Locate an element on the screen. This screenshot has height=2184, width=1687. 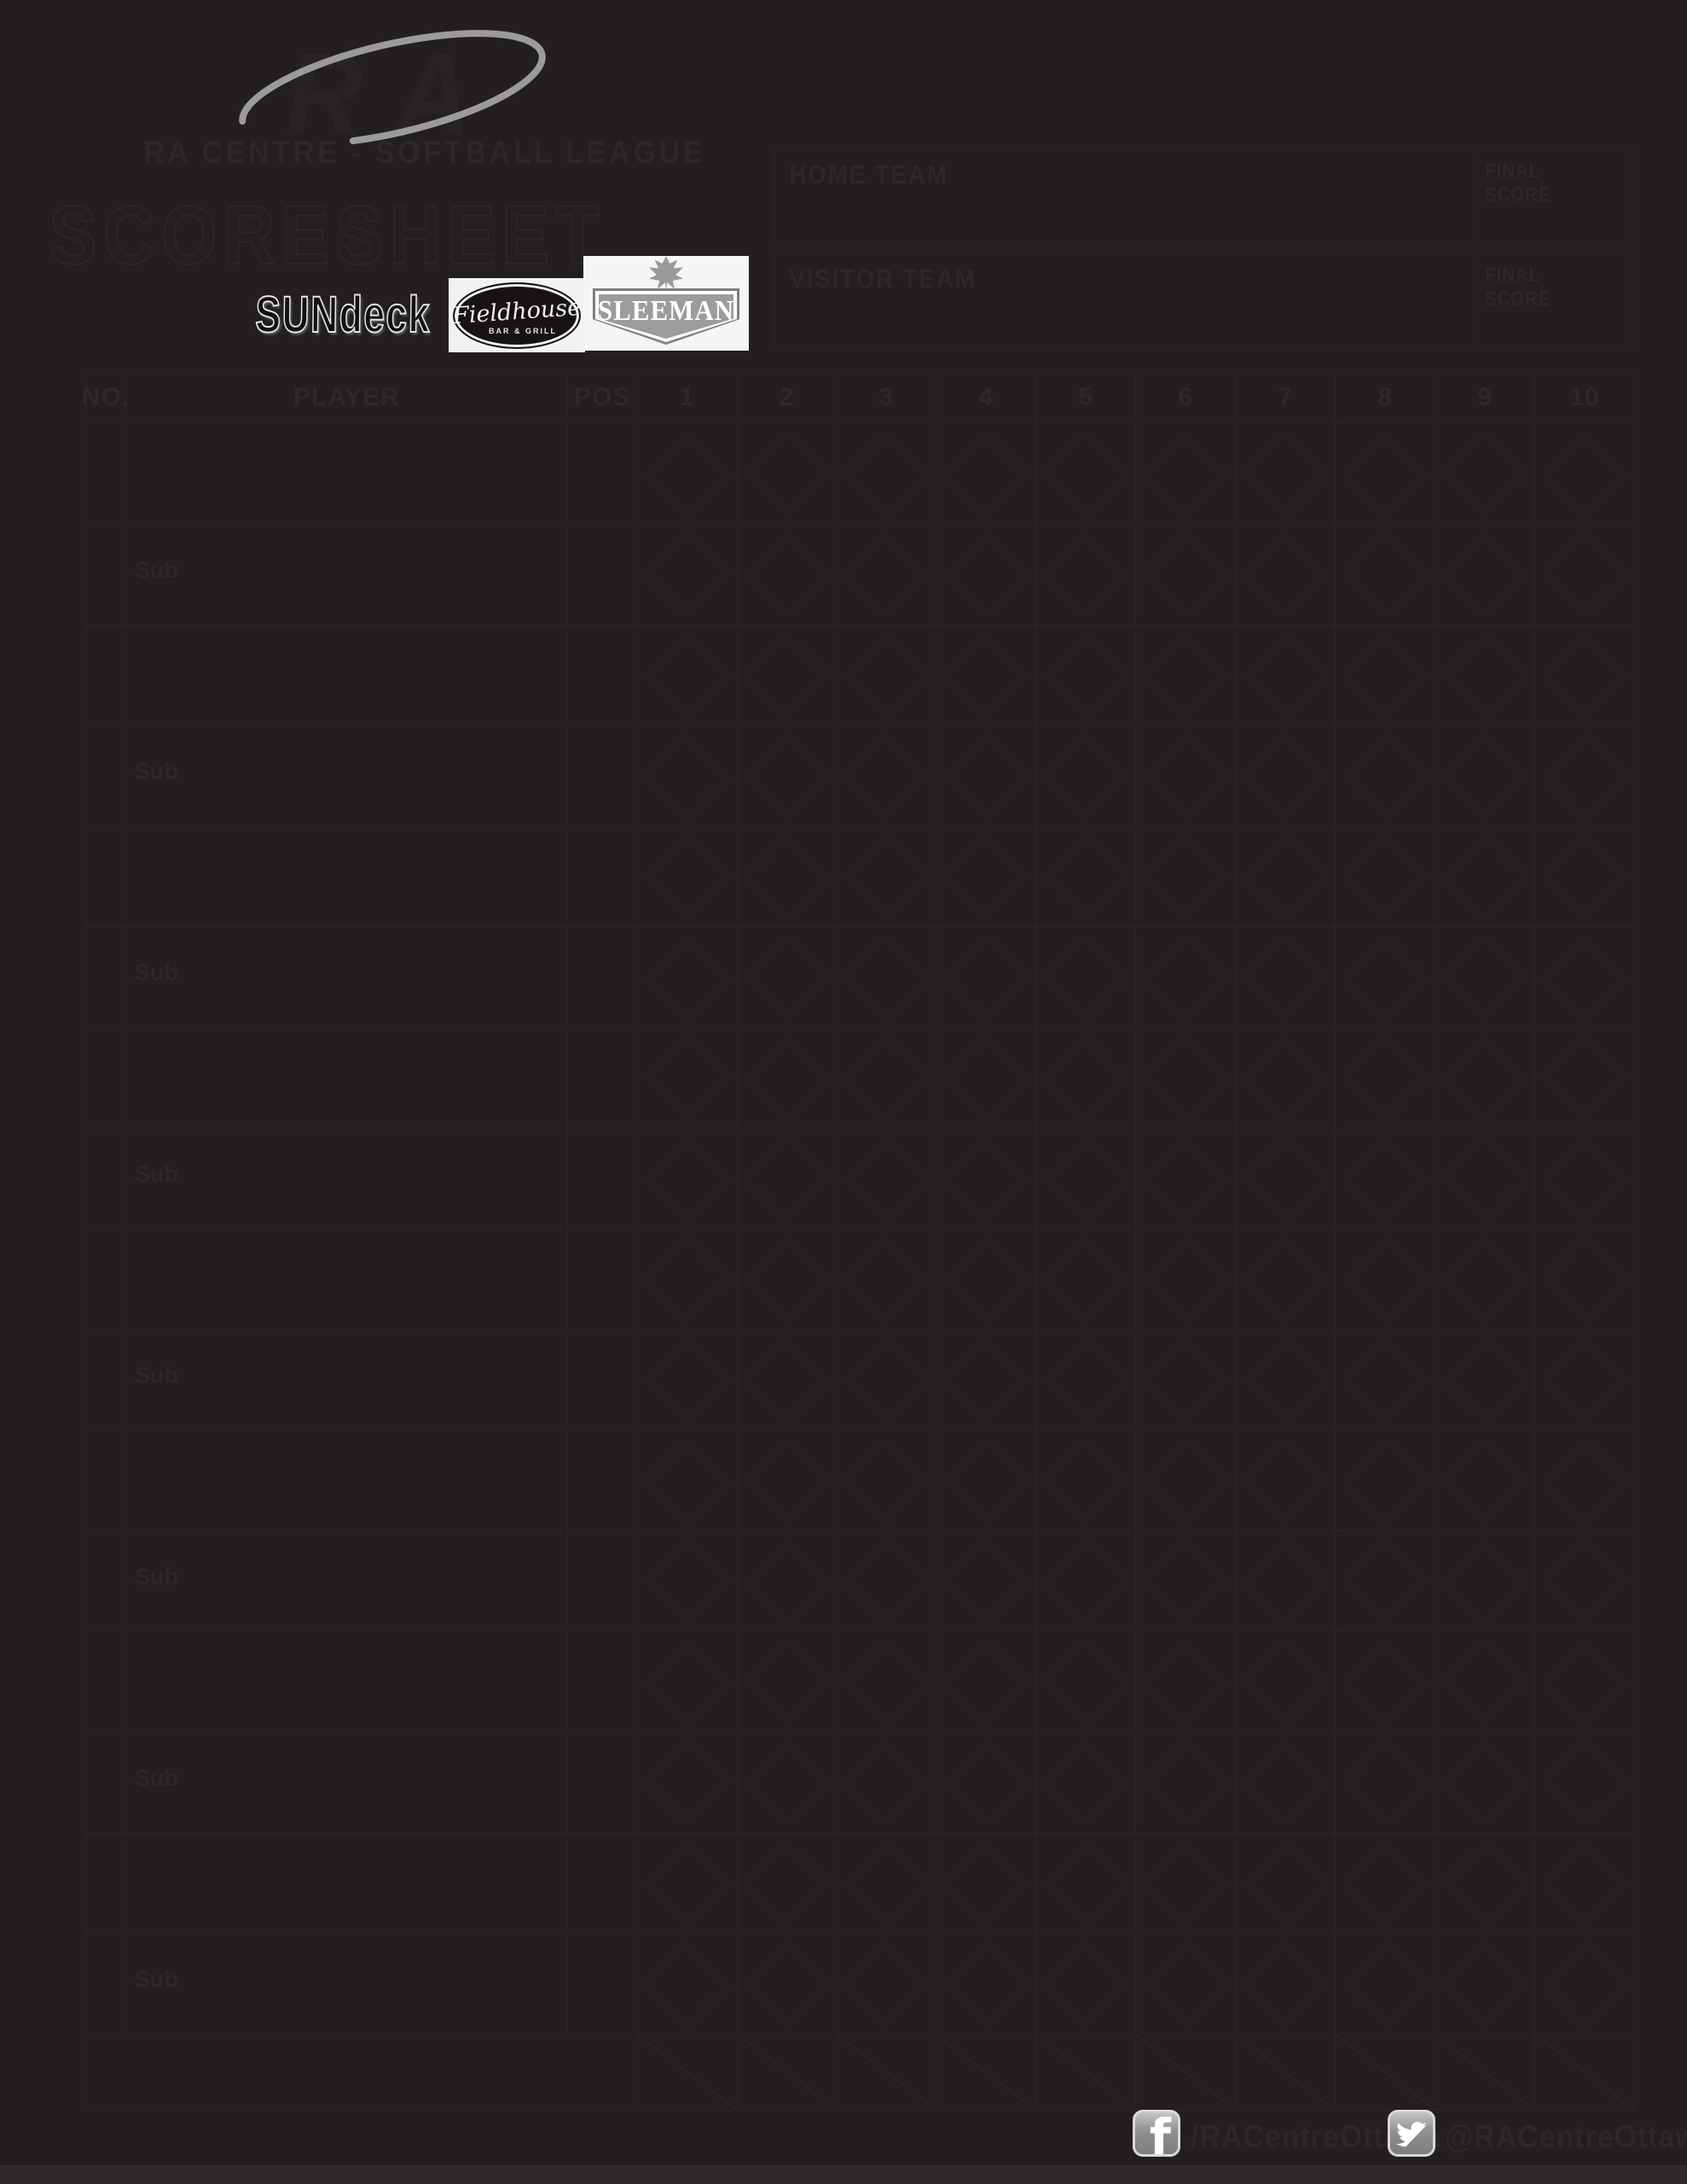
visitor-final-score-box: FINAL SCORE is located at coordinates (1543, 300).